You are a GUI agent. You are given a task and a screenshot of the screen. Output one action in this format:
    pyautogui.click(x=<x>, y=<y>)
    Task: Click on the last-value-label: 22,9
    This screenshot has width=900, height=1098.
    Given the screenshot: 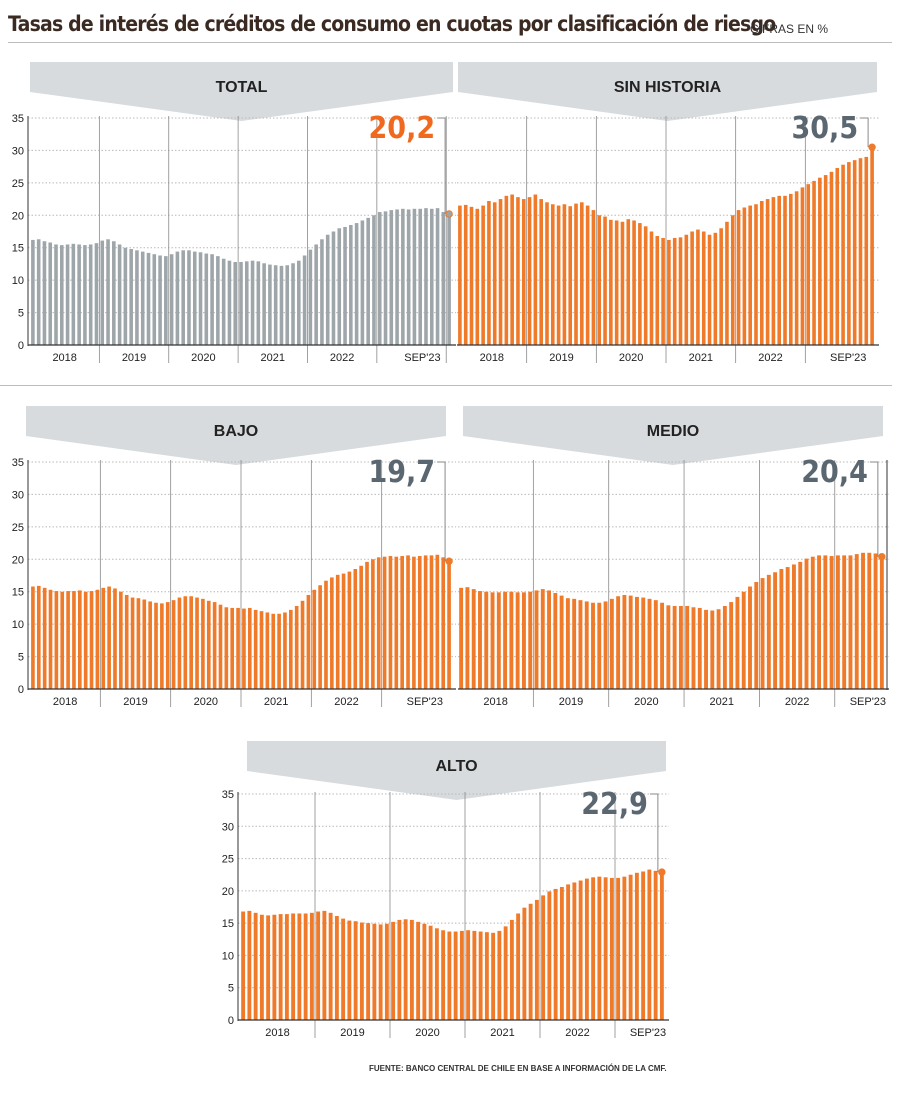 What is the action you would take?
    pyautogui.click(x=614, y=804)
    